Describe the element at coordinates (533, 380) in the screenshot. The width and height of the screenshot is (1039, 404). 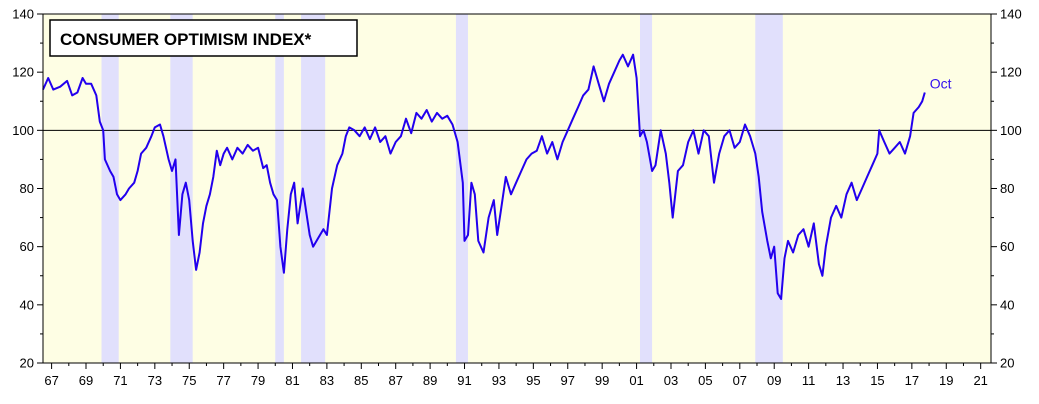
I see `x-tick-label: 95` at that location.